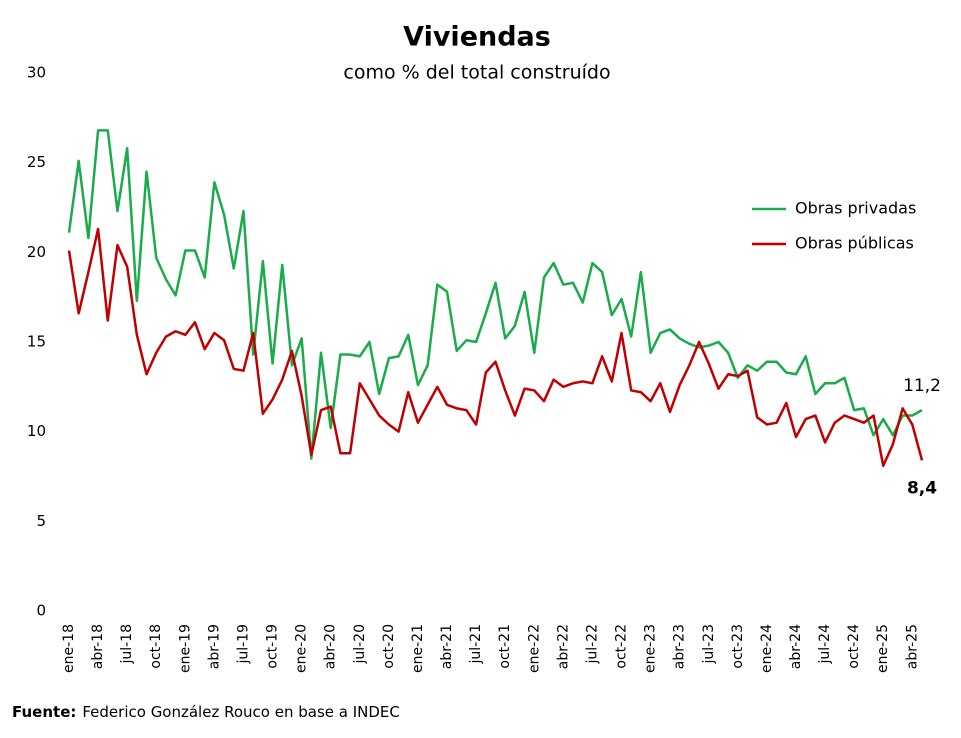 The height and width of the screenshot is (738, 961). What do you see at coordinates (69, 648) in the screenshot?
I see `x-tick-label: ene-18` at bounding box center [69, 648].